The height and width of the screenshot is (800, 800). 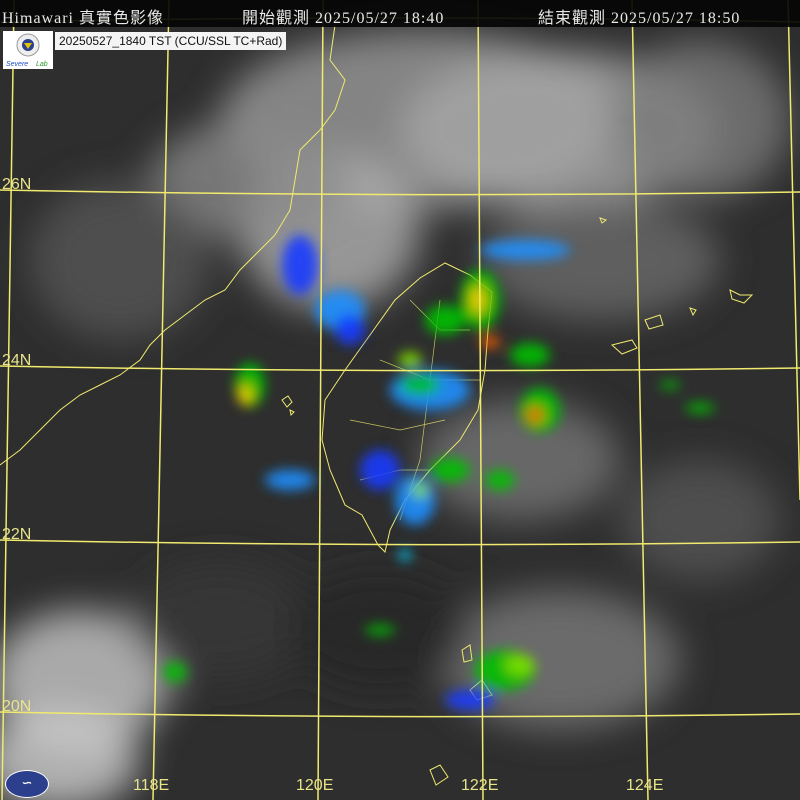 I want to click on lon-label-122e: 122E, so click(x=480, y=785).